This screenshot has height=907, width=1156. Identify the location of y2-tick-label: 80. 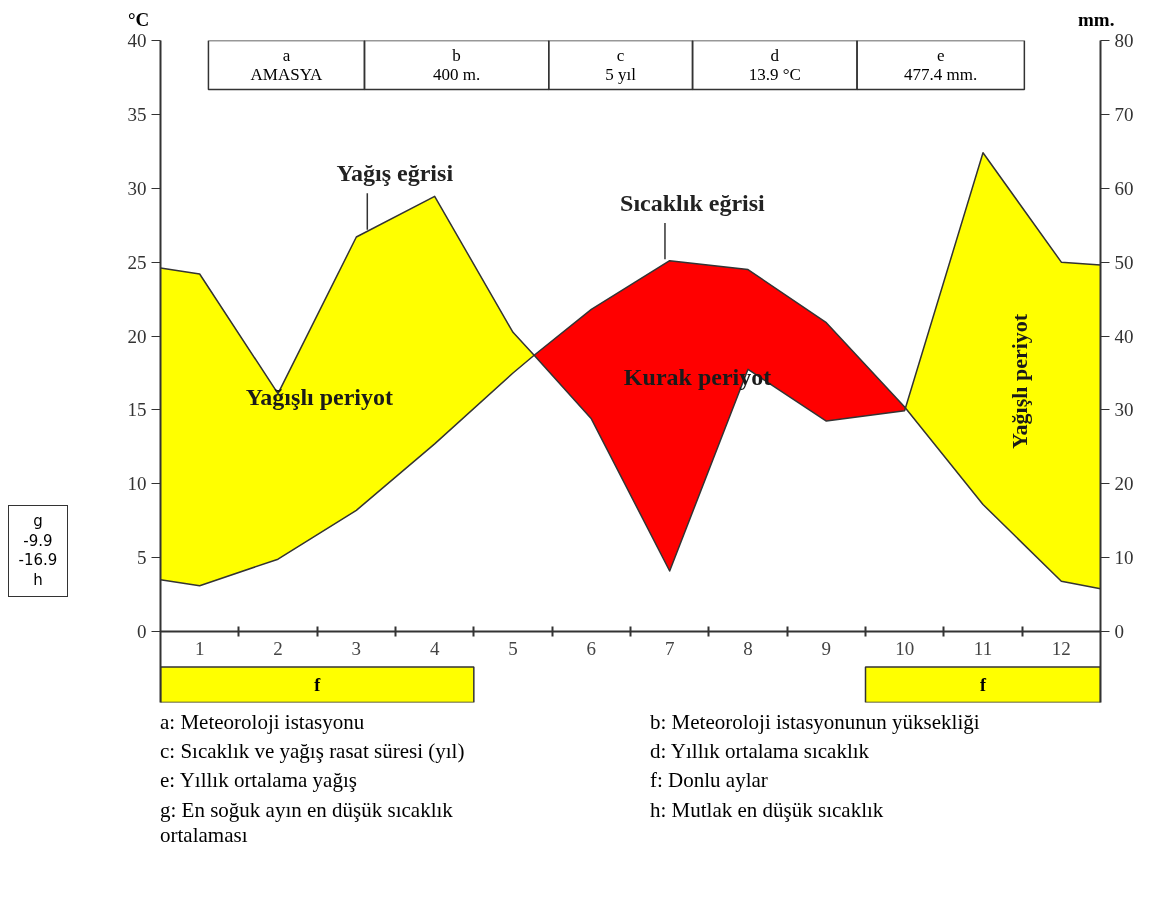
(1124, 40).